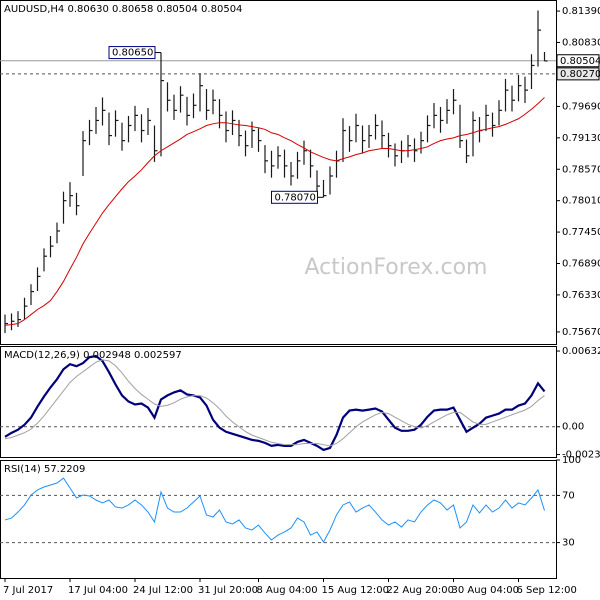 The height and width of the screenshot is (600, 600). I want to click on y-tick-label: 0.76330, so click(581, 295).